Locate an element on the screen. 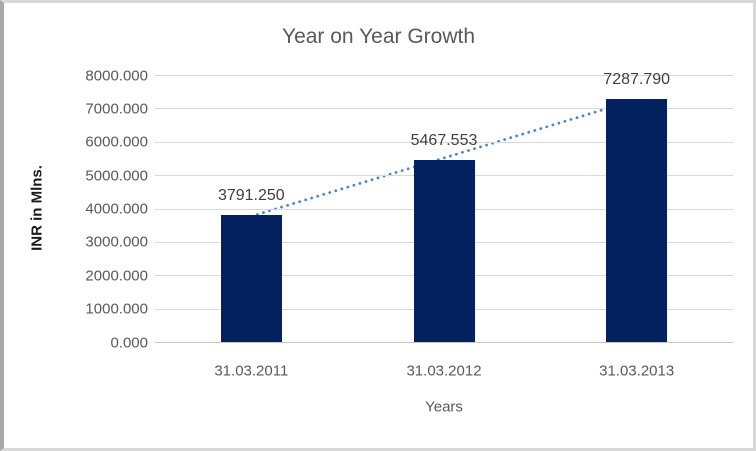 The image size is (756, 451). x-axis-title: Years is located at coordinates (444, 407).